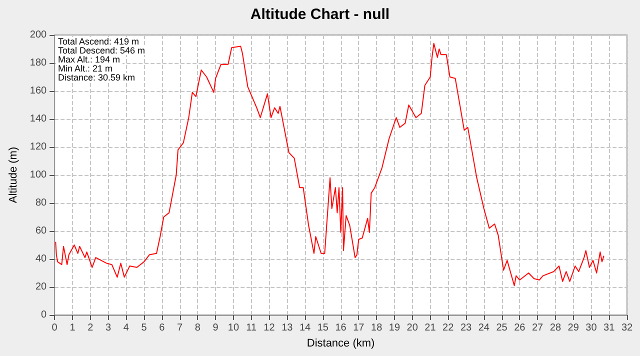 The width and height of the screenshot is (640, 356). I want to click on y-tick-label: 80, so click(41, 203).